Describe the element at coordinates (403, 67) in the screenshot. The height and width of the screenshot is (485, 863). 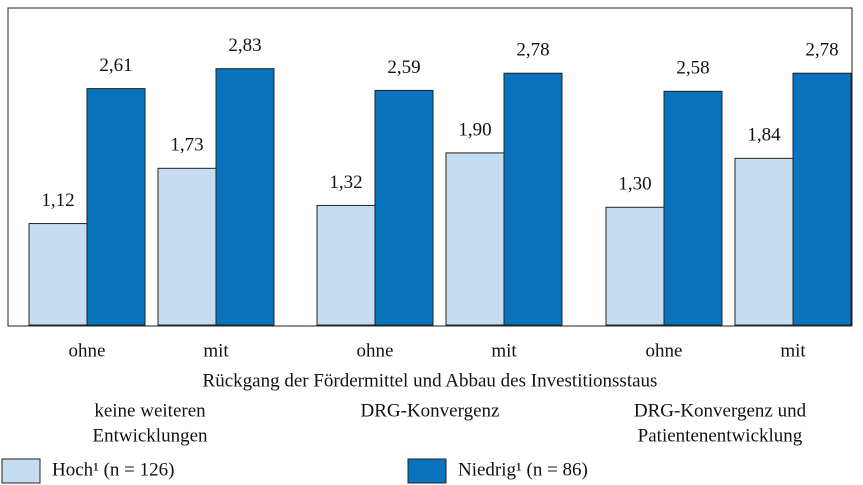
I see `data-label: 2,59` at that location.